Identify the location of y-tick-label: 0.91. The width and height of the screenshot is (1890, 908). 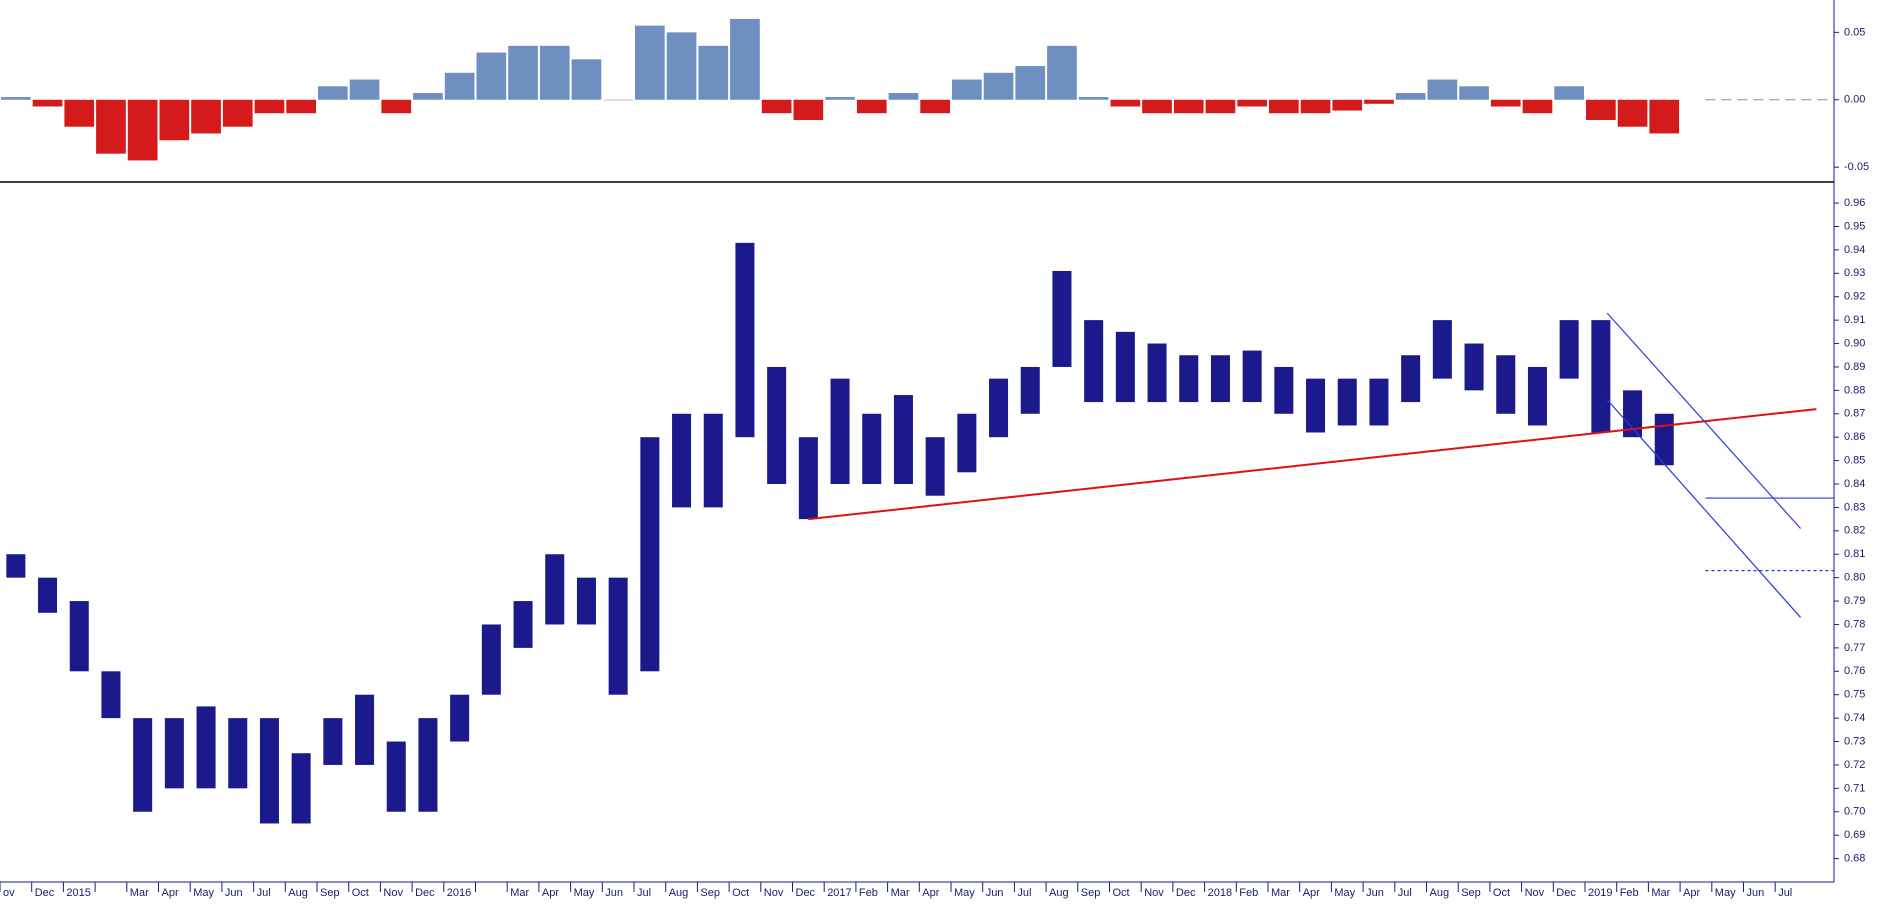
(1854, 320).